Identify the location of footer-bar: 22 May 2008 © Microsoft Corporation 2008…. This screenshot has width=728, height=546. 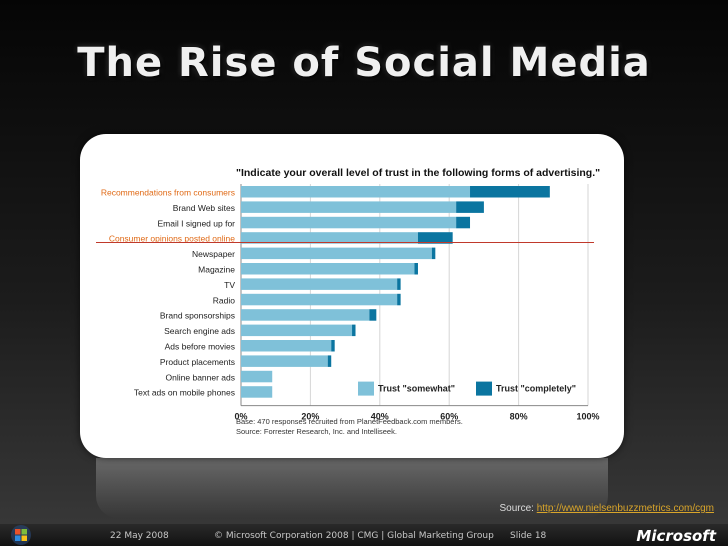
(364, 535).